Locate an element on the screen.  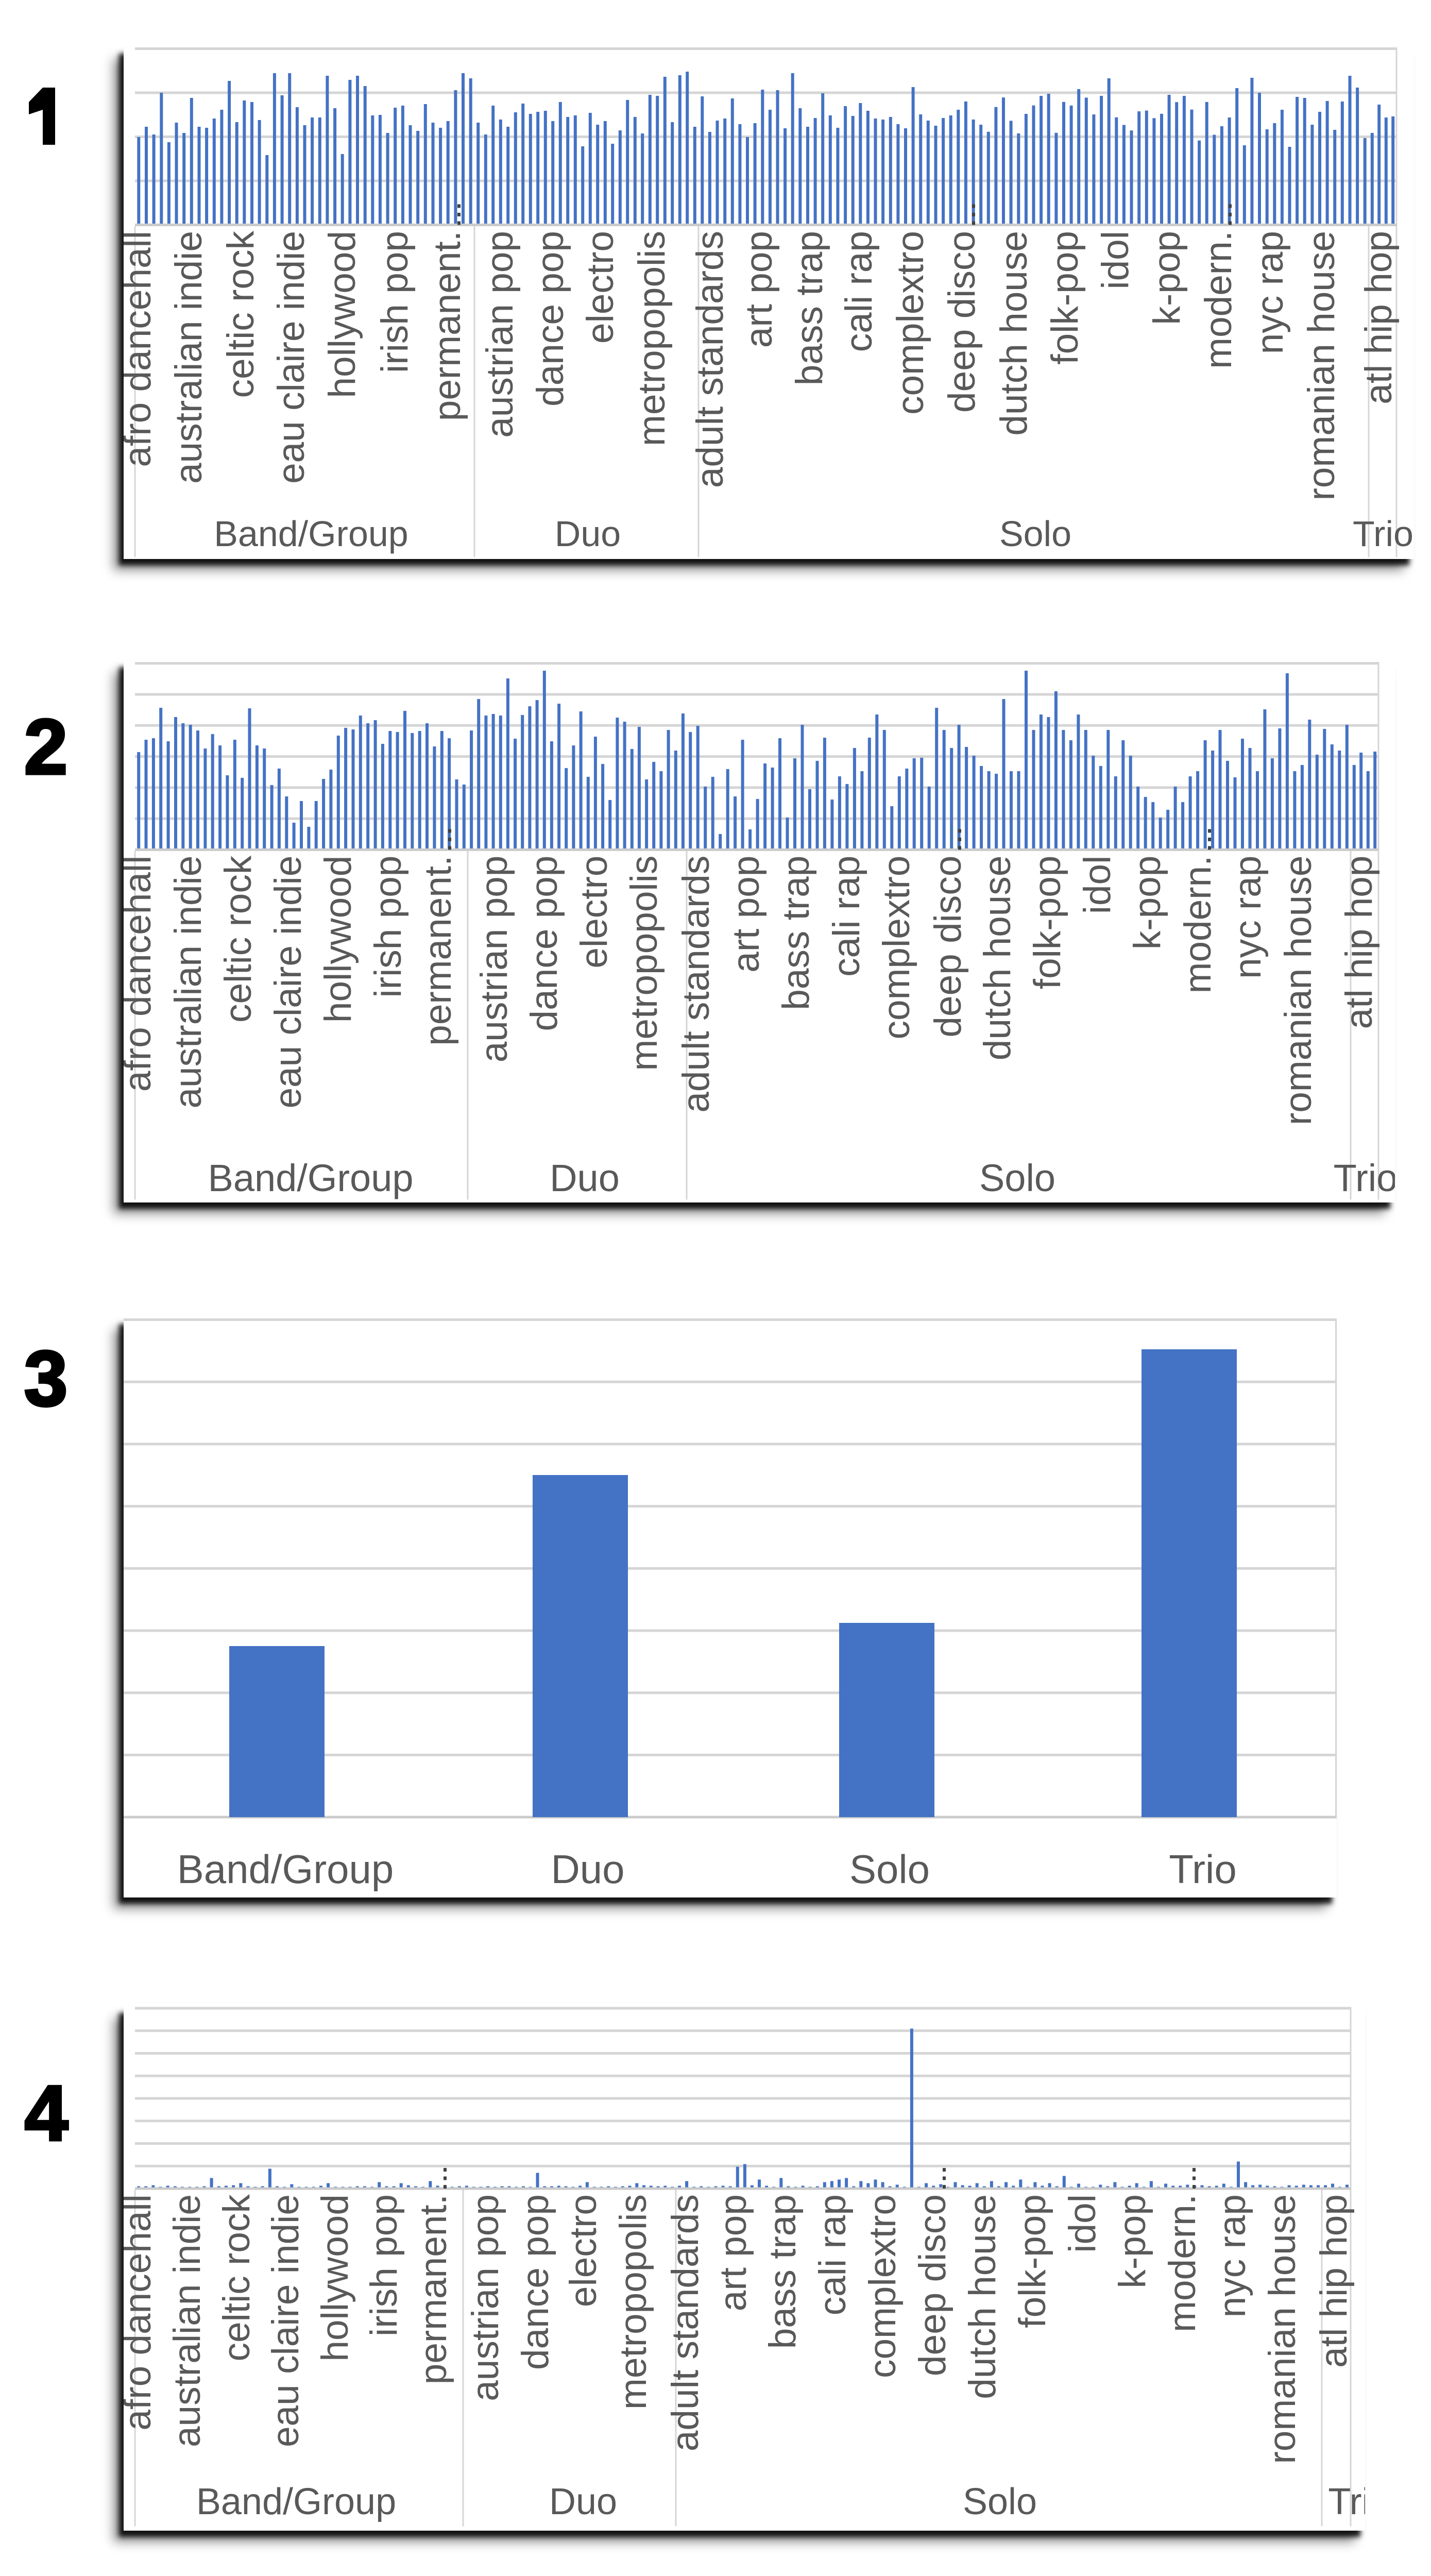
svg-text: 4 is located at coordinates (47, 2113).